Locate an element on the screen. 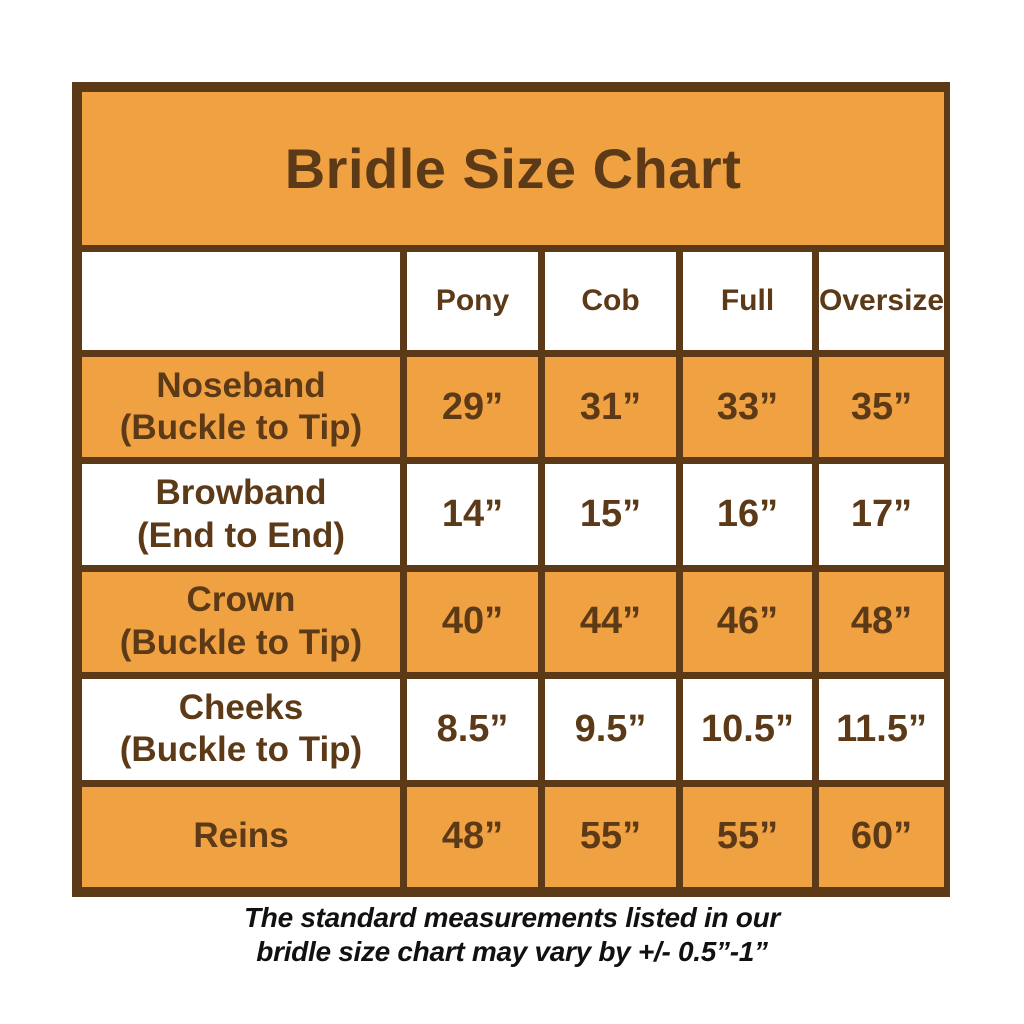  cell-crown-oversize: 48” is located at coordinates (882, 622).